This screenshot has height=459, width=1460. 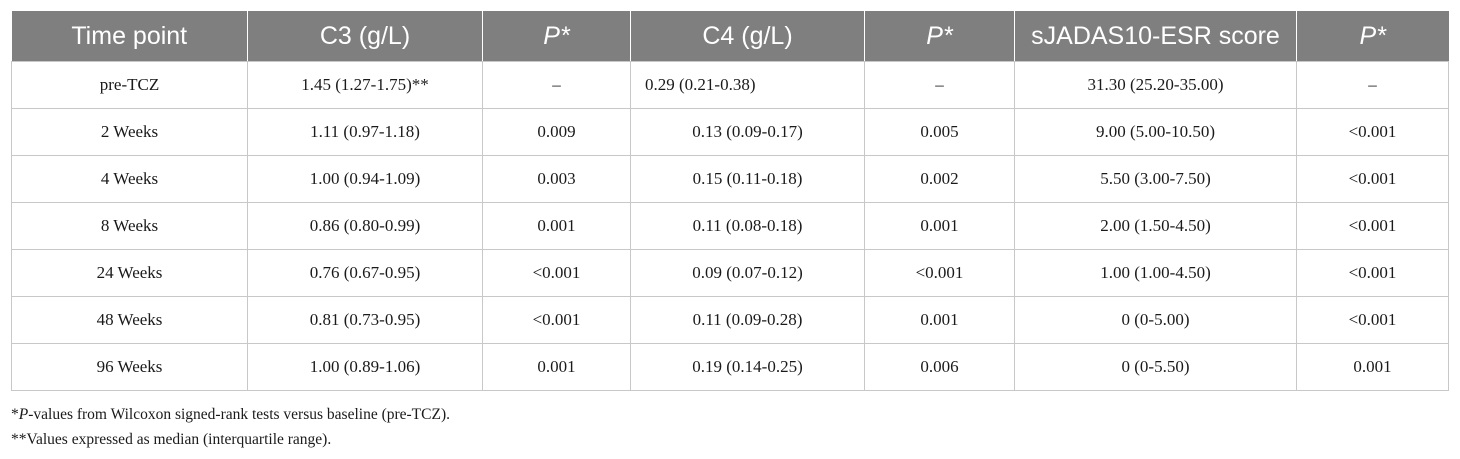 I want to click on table-cell: 1.00 (0.94-1.09), so click(x=365, y=179).